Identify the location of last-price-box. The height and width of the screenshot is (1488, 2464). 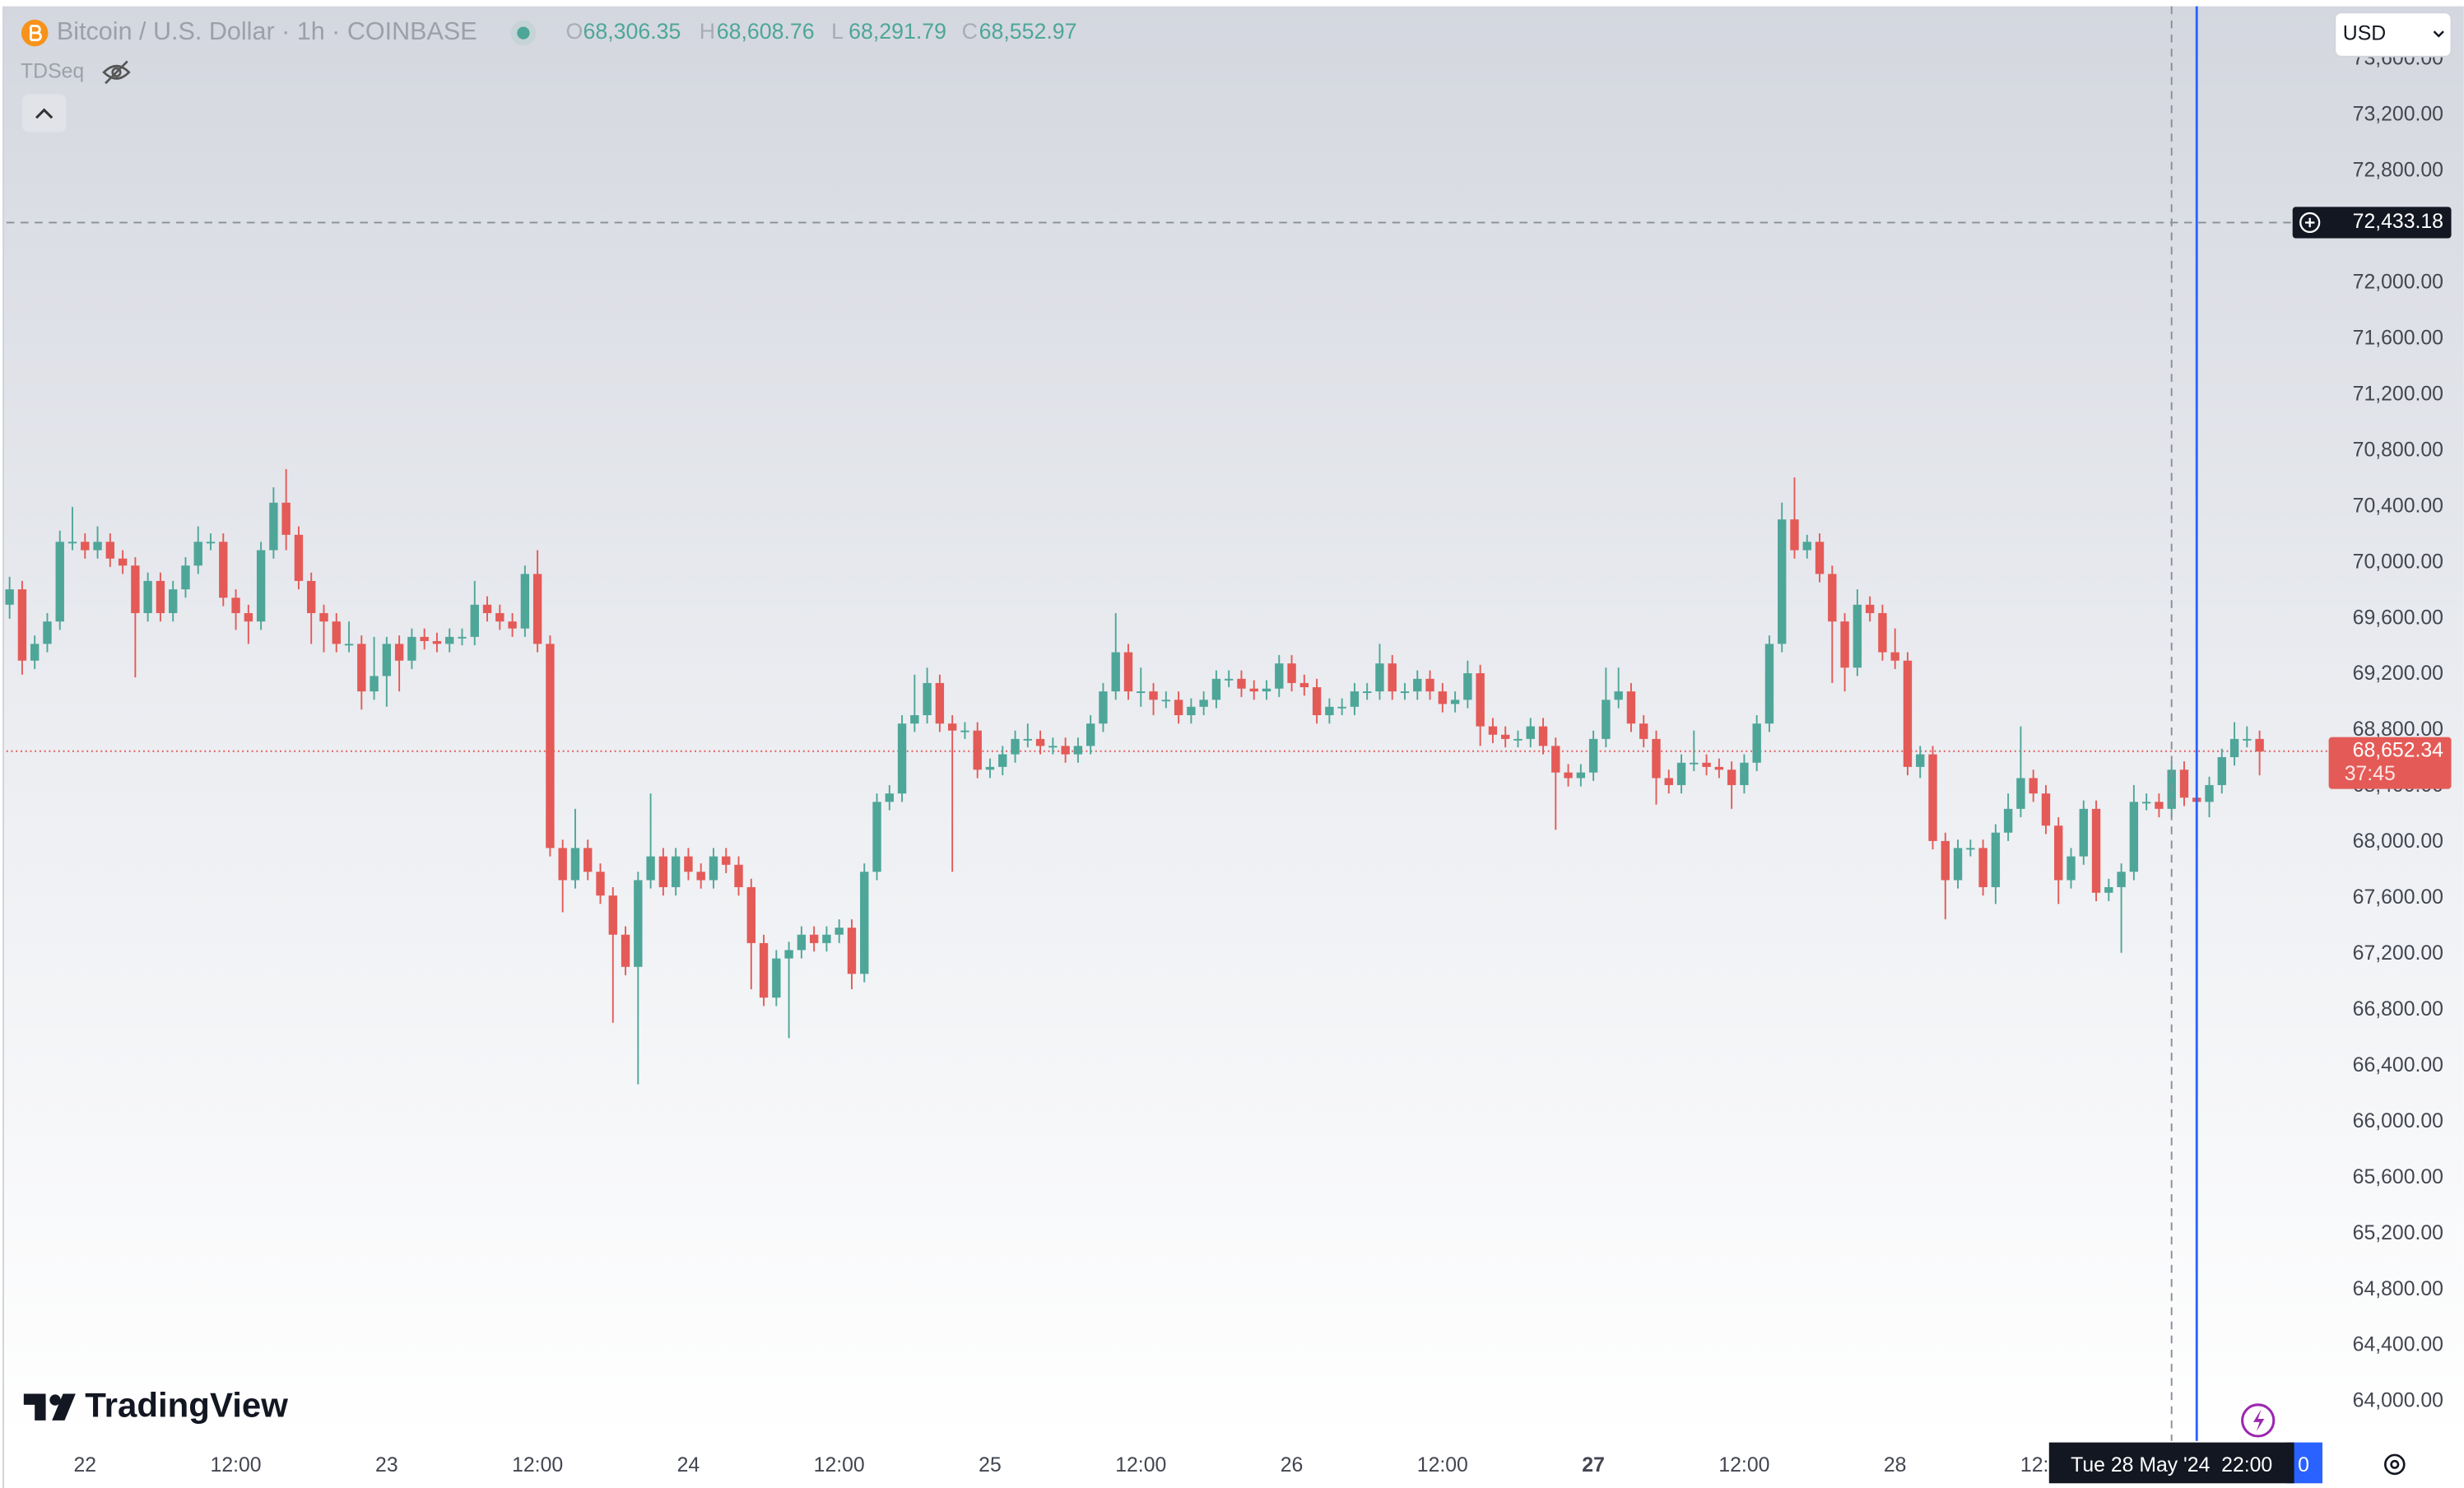
(2390, 763).